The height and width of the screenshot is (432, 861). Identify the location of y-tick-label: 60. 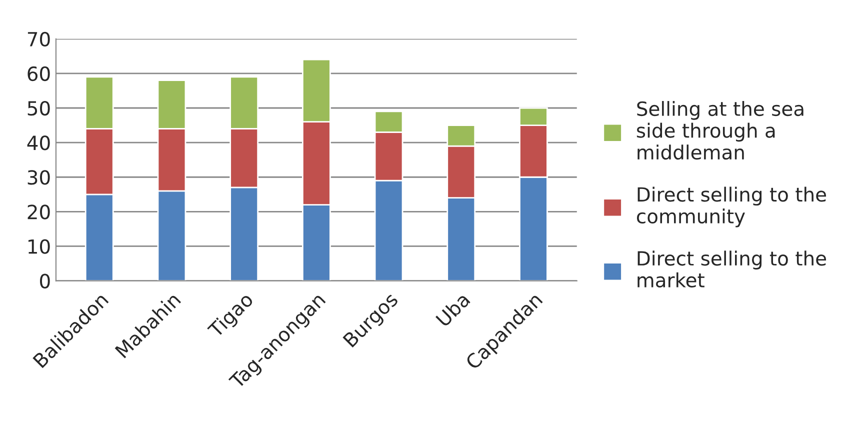
(39, 74).